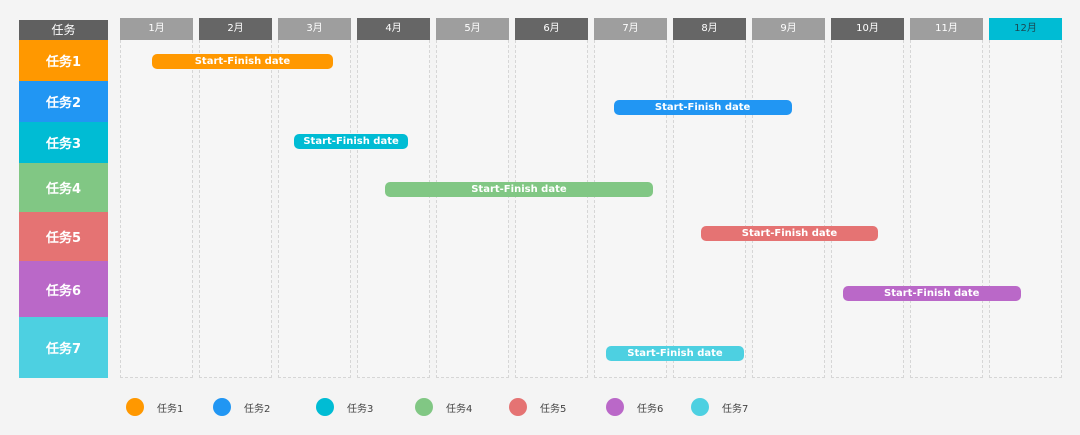  I want to click on month-header-3: 3月, so click(314, 29).